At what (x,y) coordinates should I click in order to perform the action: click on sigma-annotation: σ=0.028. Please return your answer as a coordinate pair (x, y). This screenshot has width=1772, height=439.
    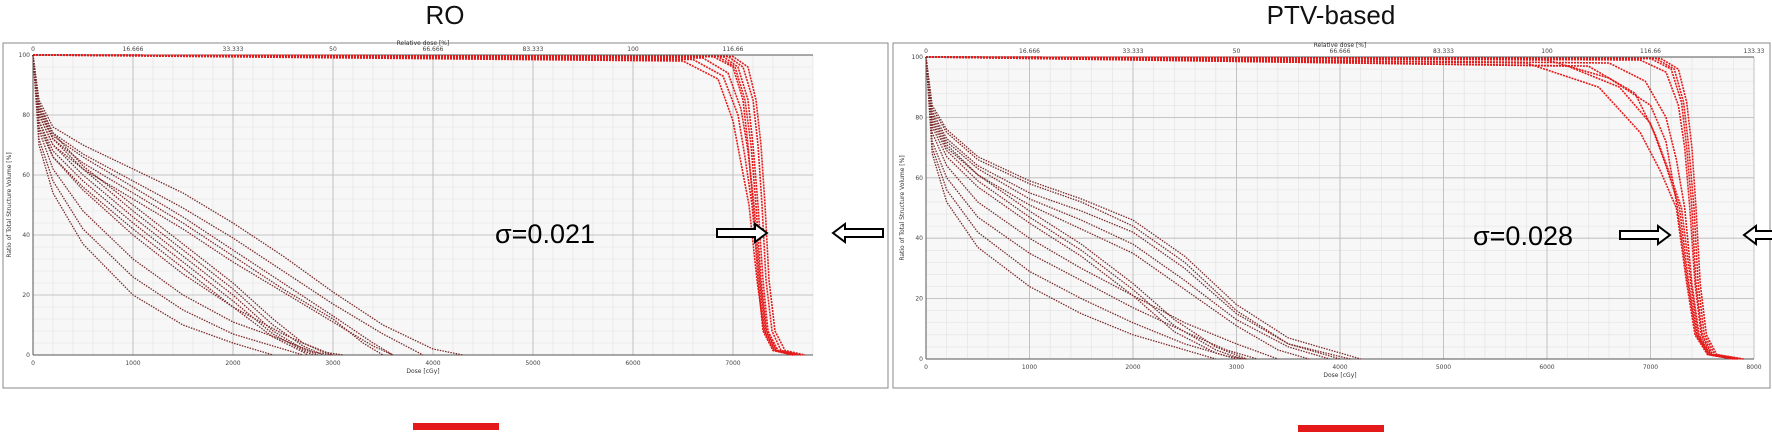
    Looking at the image, I should click on (1523, 236).